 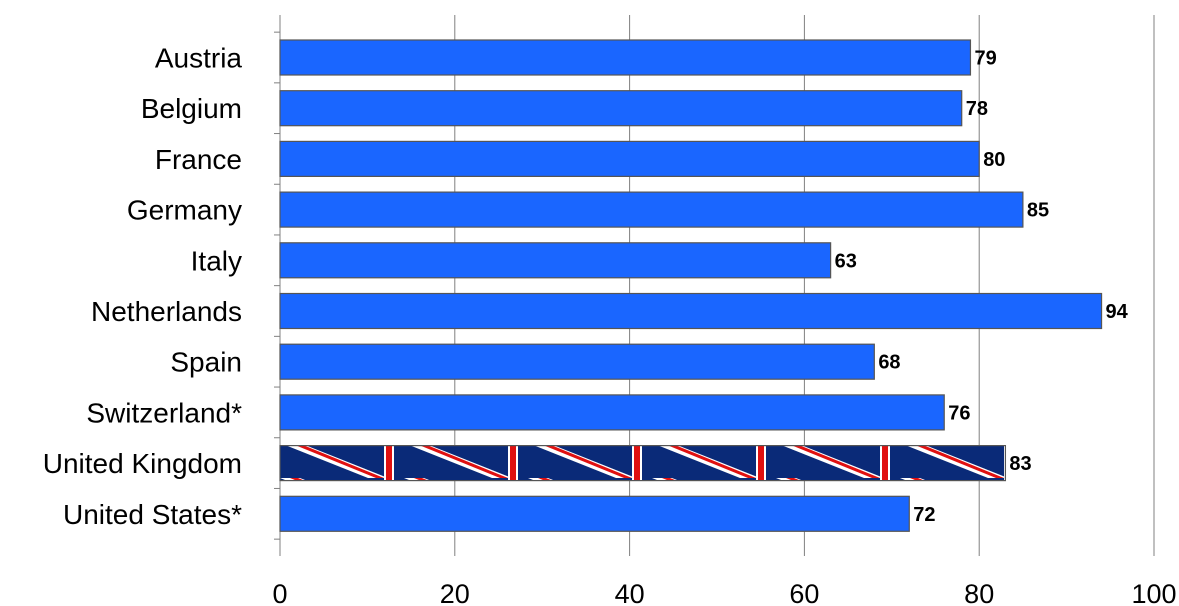 What do you see at coordinates (630, 592) in the screenshot?
I see `x-tick-label: 40` at bounding box center [630, 592].